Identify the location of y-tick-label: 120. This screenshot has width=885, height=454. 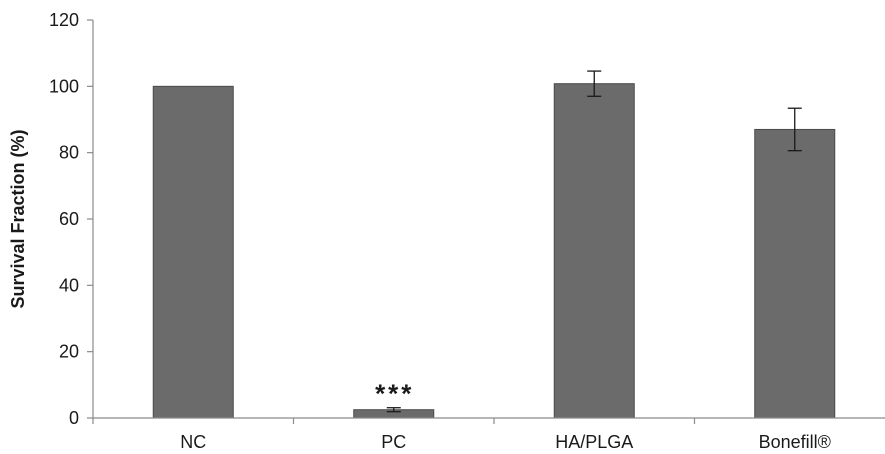
(64, 20).